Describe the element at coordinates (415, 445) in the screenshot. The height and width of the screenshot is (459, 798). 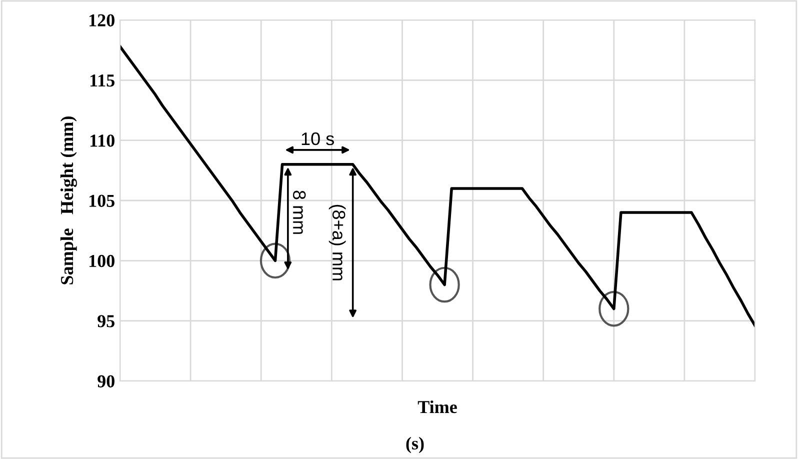
I see `text: (s)` at that location.